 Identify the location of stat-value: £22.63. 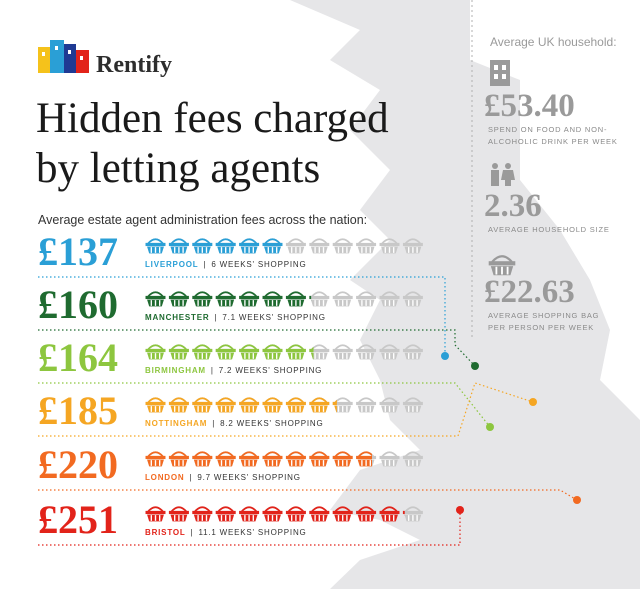
(529, 292).